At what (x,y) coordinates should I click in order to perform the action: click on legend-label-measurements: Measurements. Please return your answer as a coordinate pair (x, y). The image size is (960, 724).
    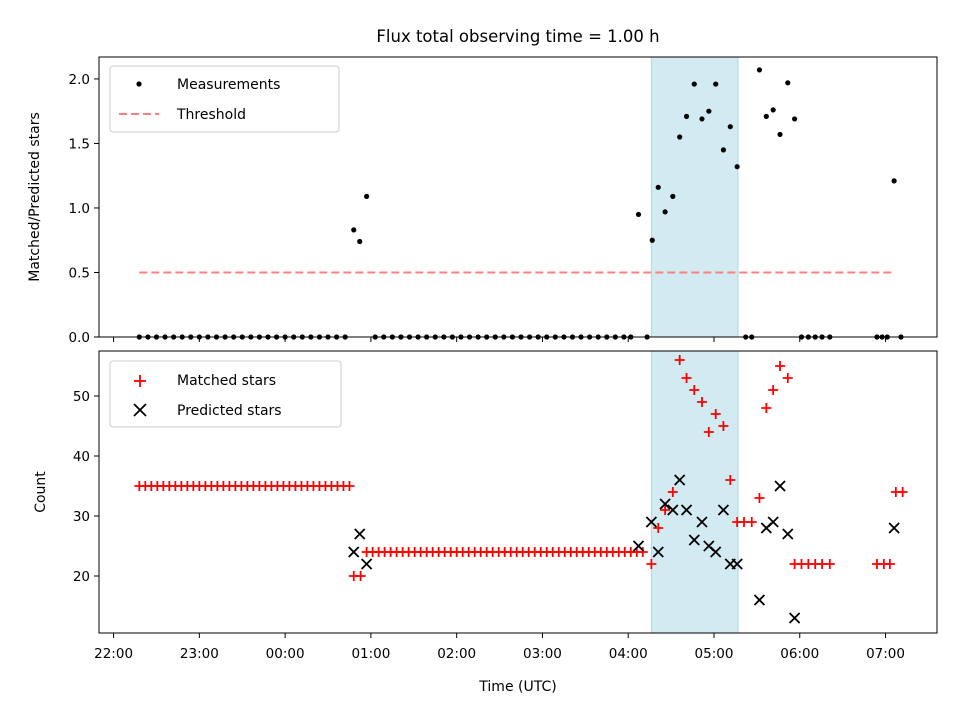
    Looking at the image, I should click on (228, 85).